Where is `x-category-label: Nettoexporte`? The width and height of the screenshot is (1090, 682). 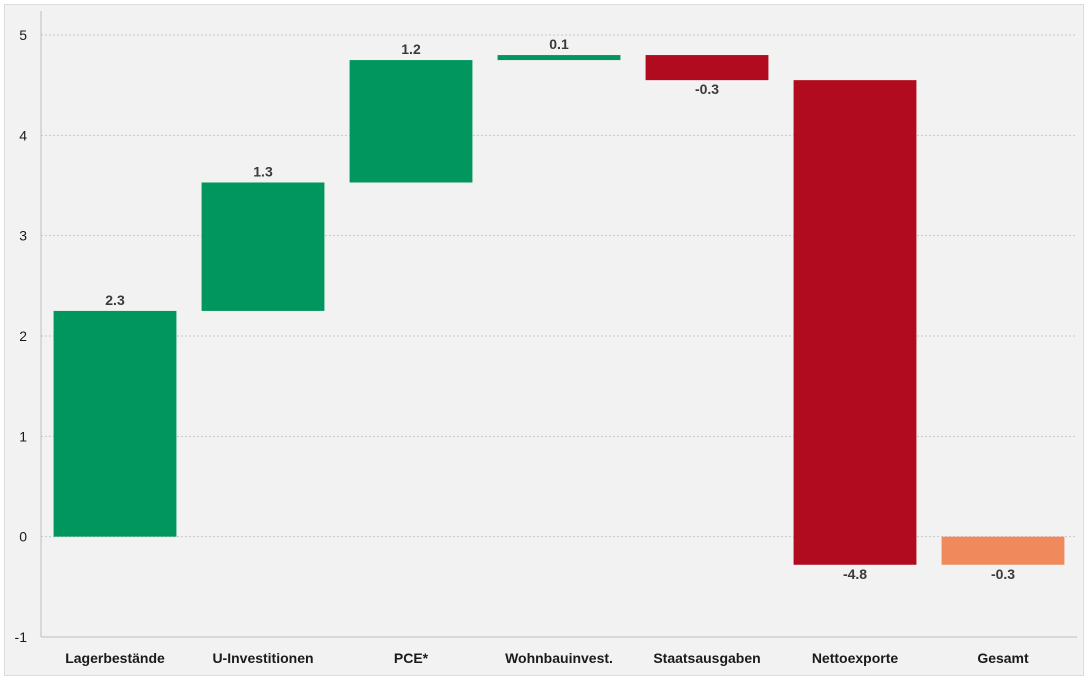
x-category-label: Nettoexporte is located at coordinates (855, 658).